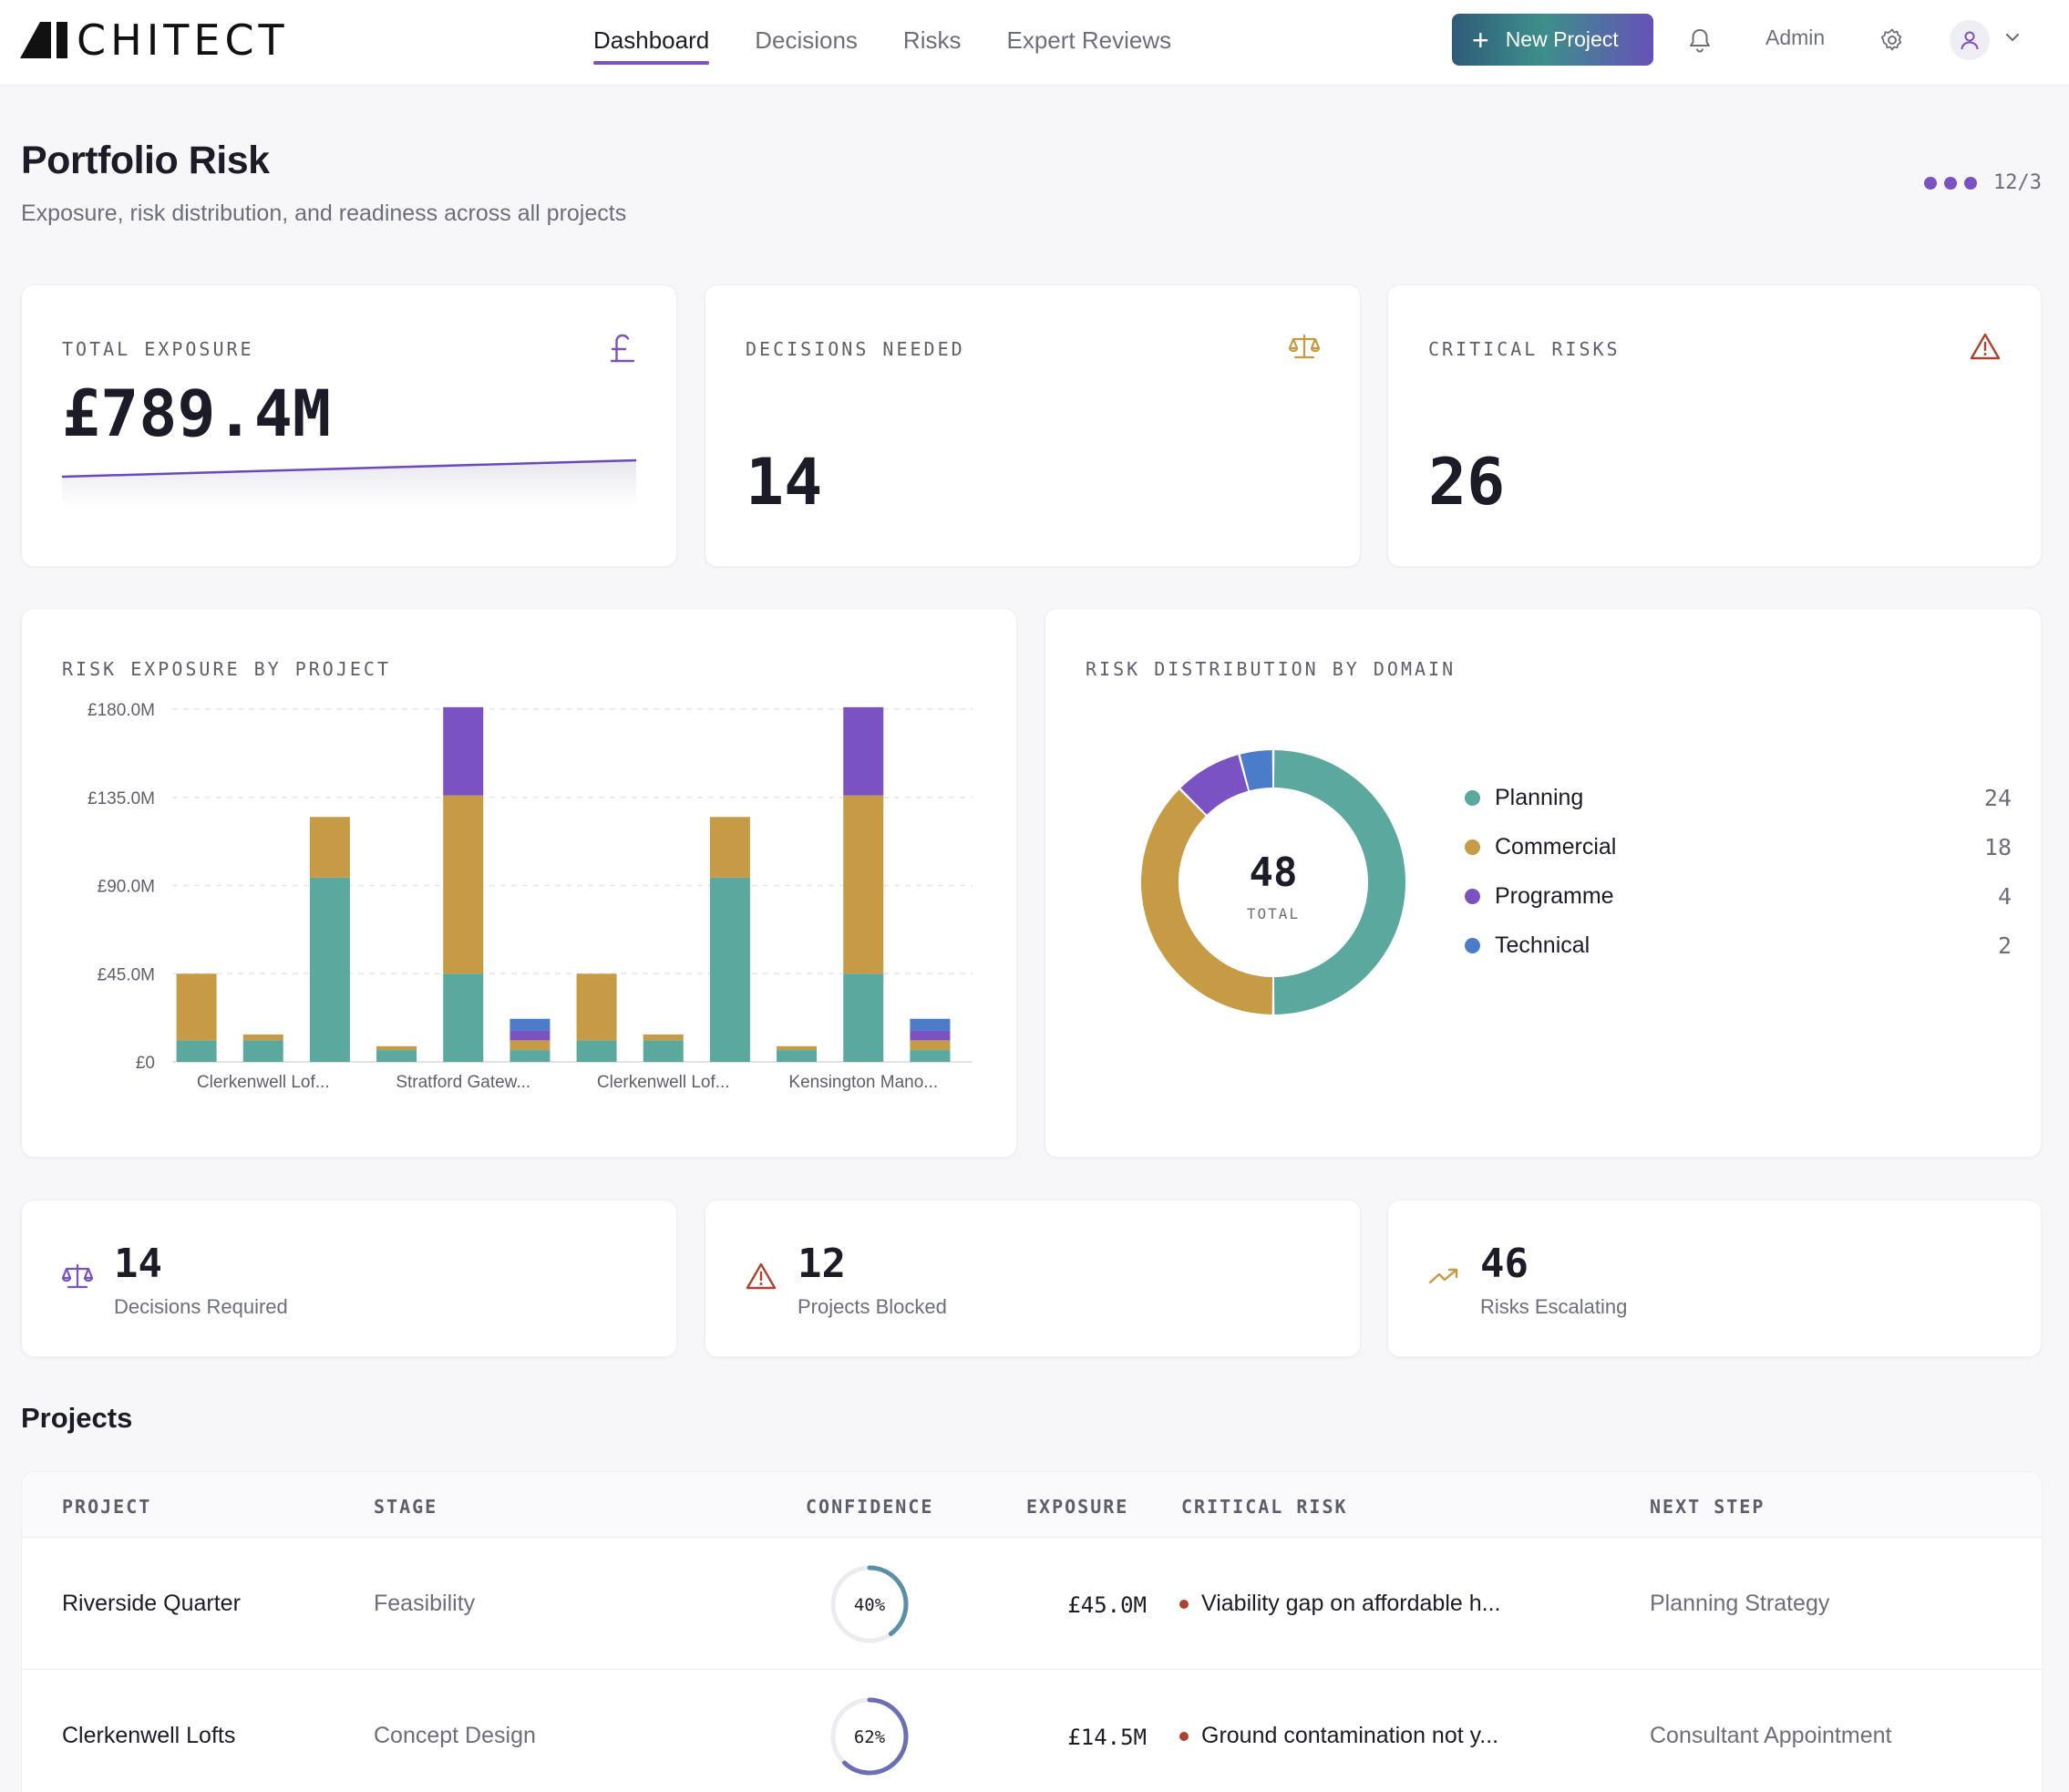 The width and height of the screenshot is (2069, 1792). I want to click on stat-card-decisions: 14 Decisions Required, so click(349, 1278).